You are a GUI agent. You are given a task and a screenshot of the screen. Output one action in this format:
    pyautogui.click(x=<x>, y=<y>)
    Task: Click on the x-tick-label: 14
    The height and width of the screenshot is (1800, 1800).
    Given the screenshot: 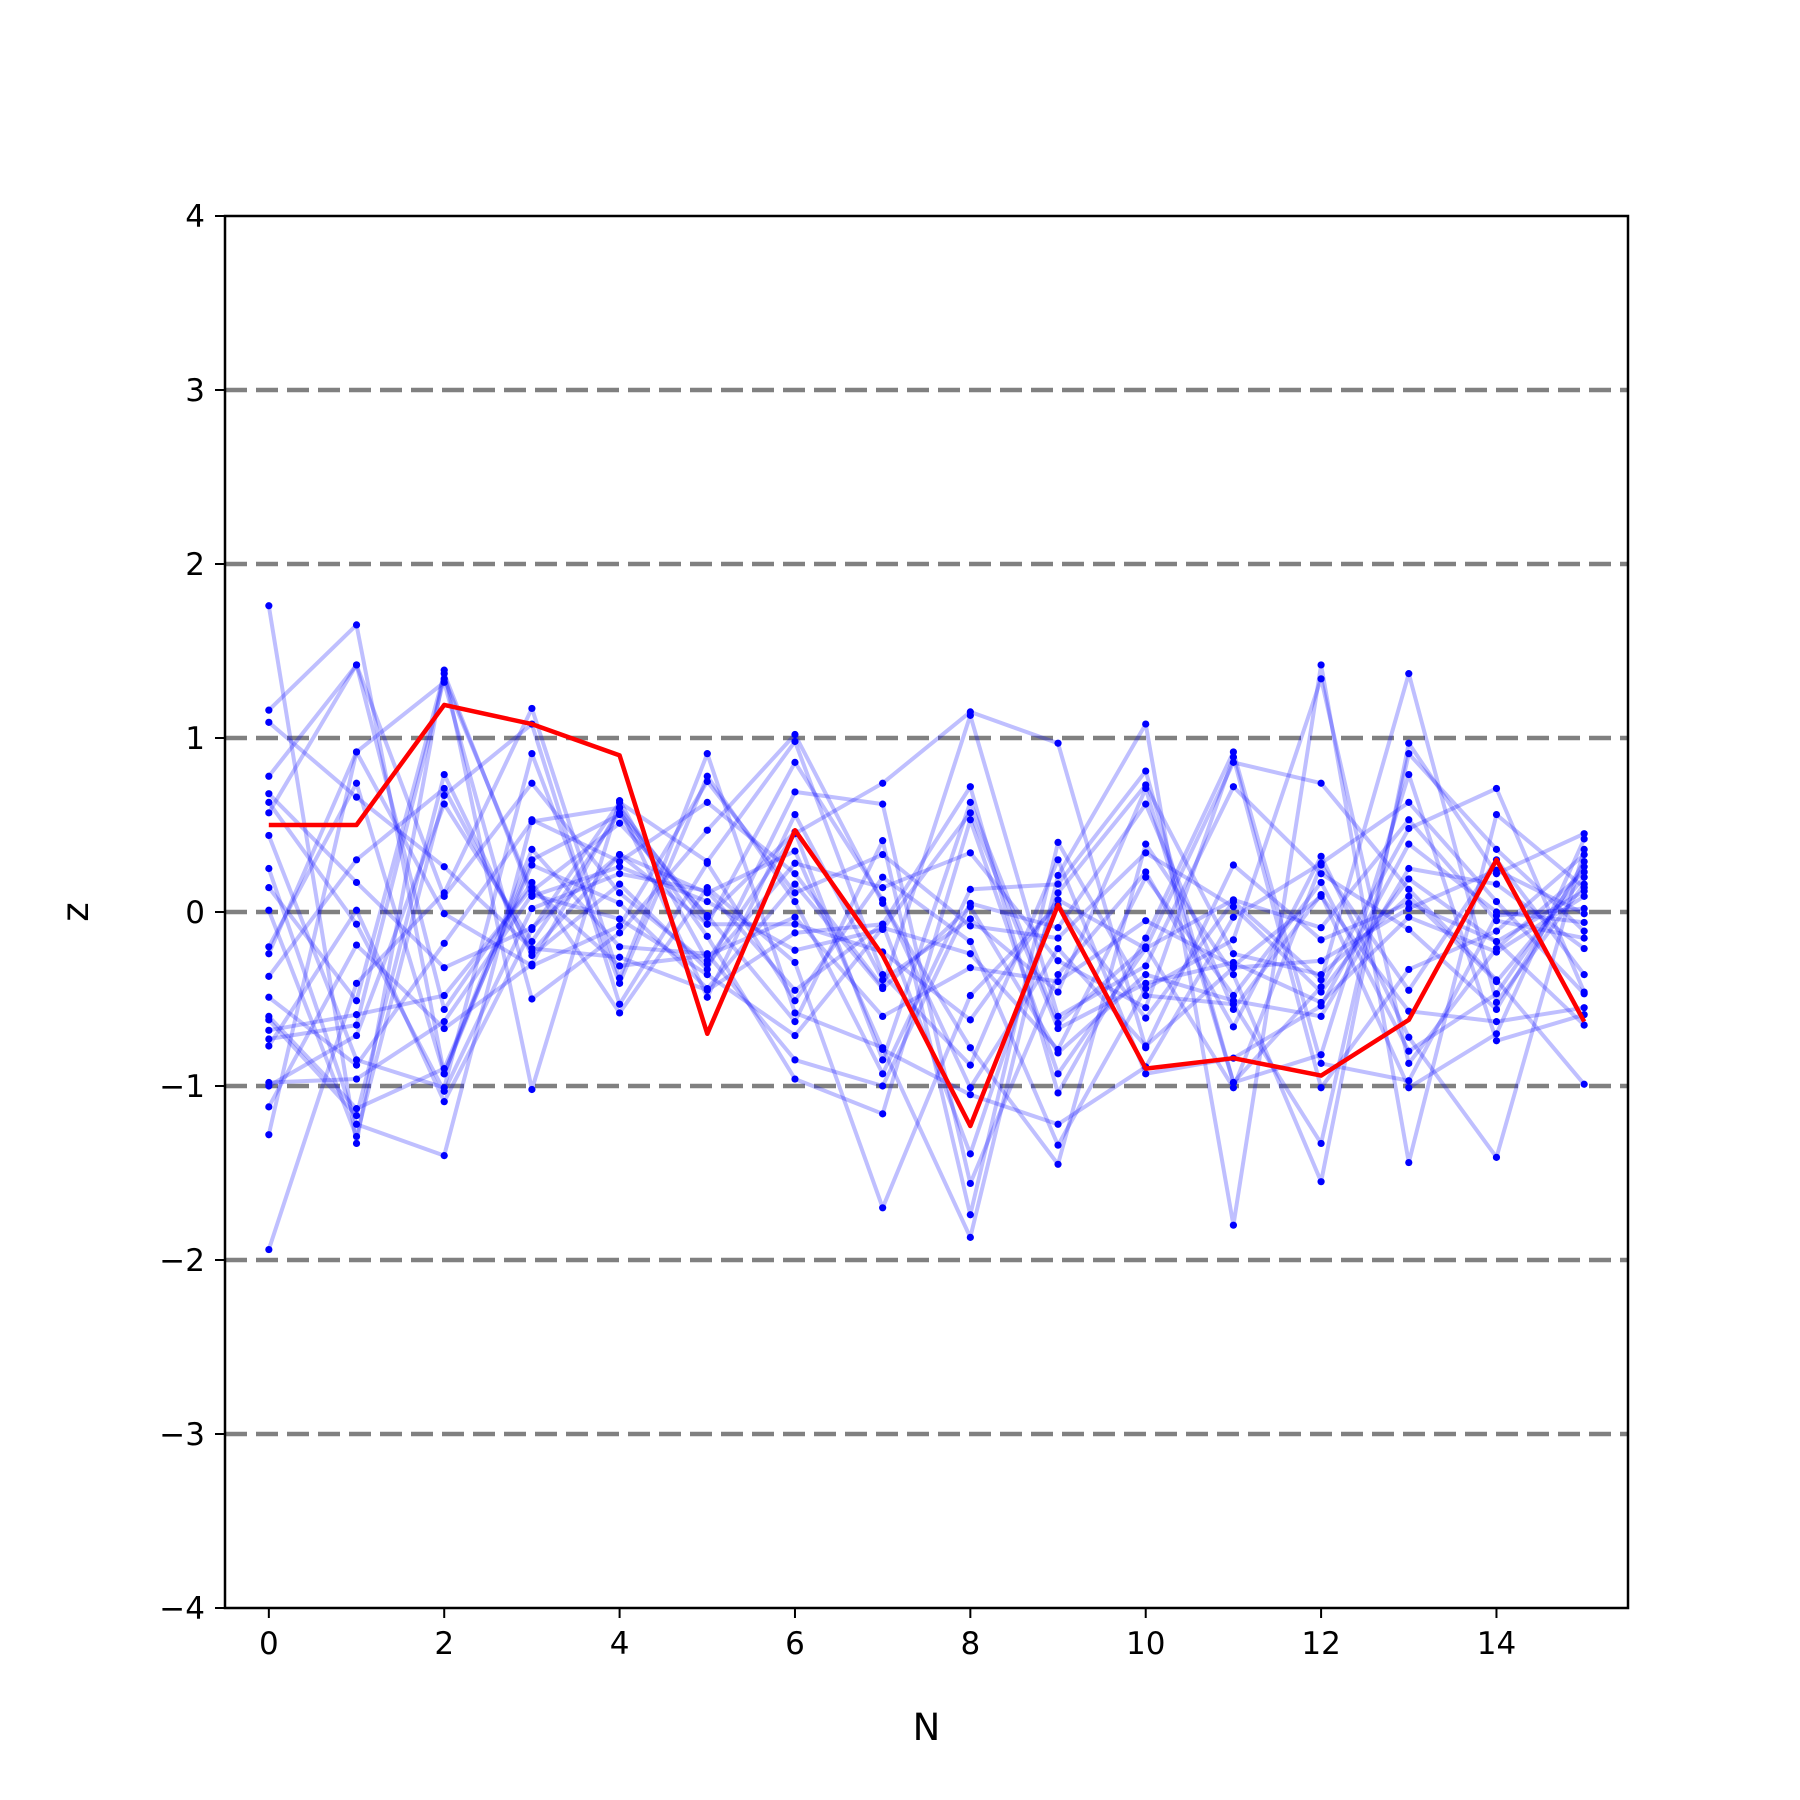 What is the action you would take?
    pyautogui.click(x=1496, y=1644)
    